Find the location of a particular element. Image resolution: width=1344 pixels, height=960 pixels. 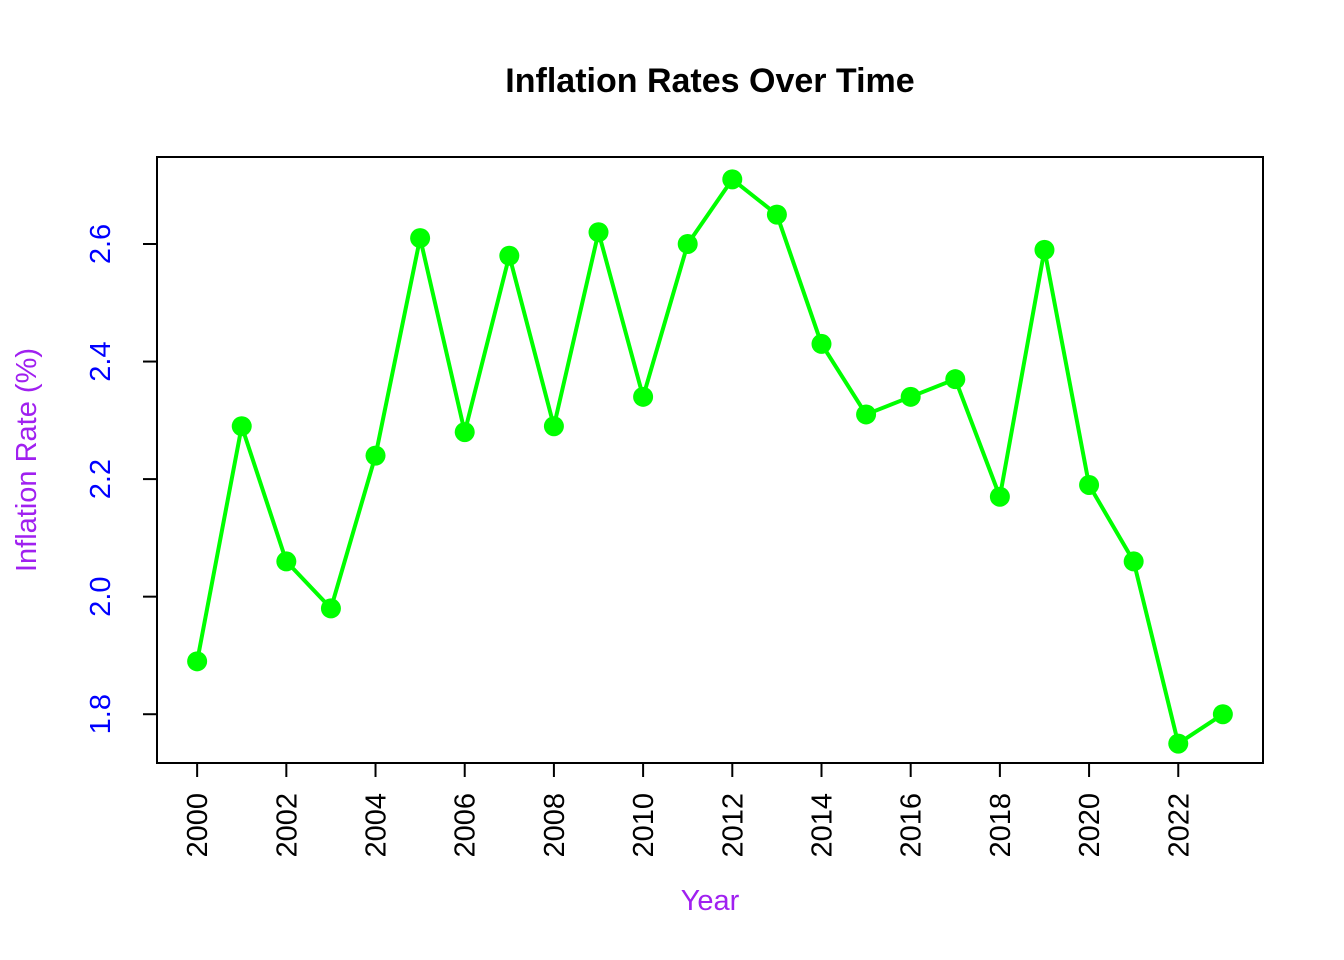

x-tick-label: 2016 is located at coordinates (912, 825).